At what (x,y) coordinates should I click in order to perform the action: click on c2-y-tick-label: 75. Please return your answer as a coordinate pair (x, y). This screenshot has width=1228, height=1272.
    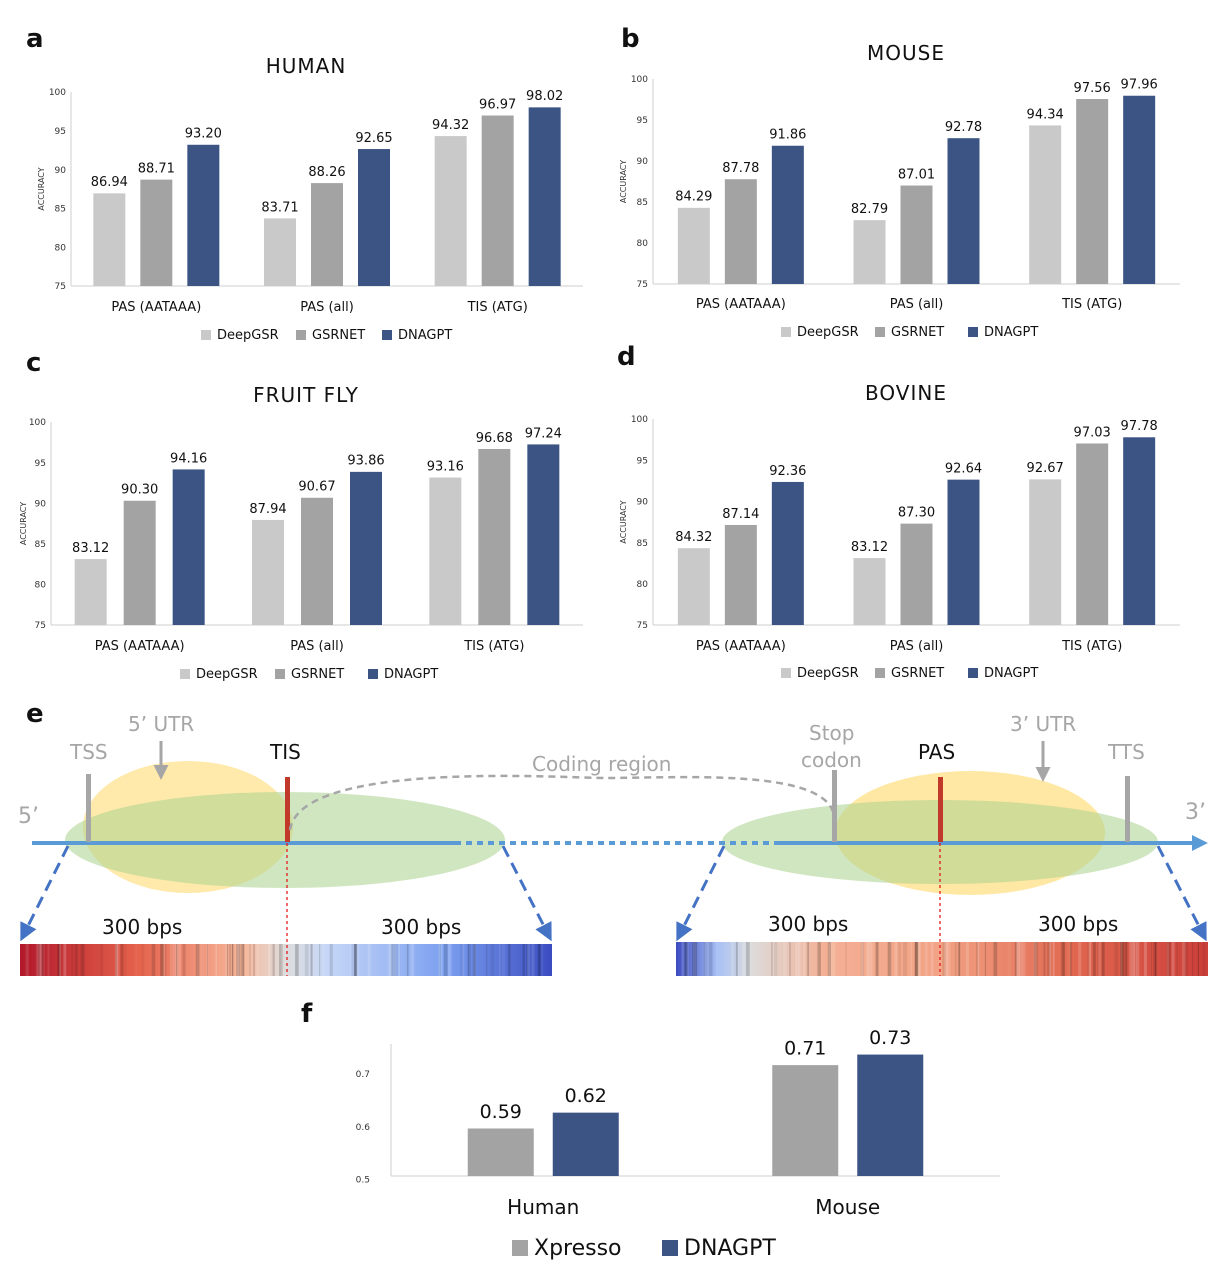
    Looking at the image, I should click on (40, 626).